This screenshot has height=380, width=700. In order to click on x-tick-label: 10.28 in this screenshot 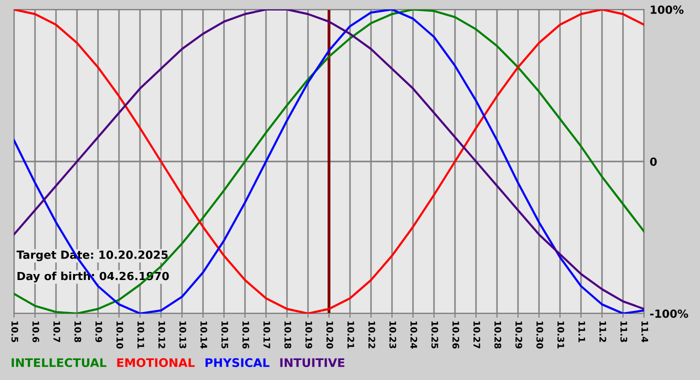, I will do `click(498, 334)`.